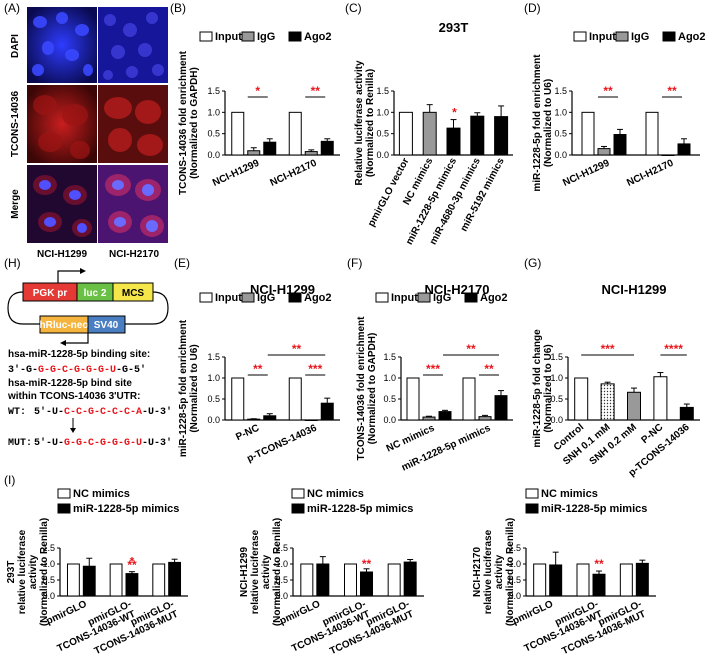  Describe the element at coordinates (95, 293) in the screenshot. I see `svg-text: luc 2` at that location.